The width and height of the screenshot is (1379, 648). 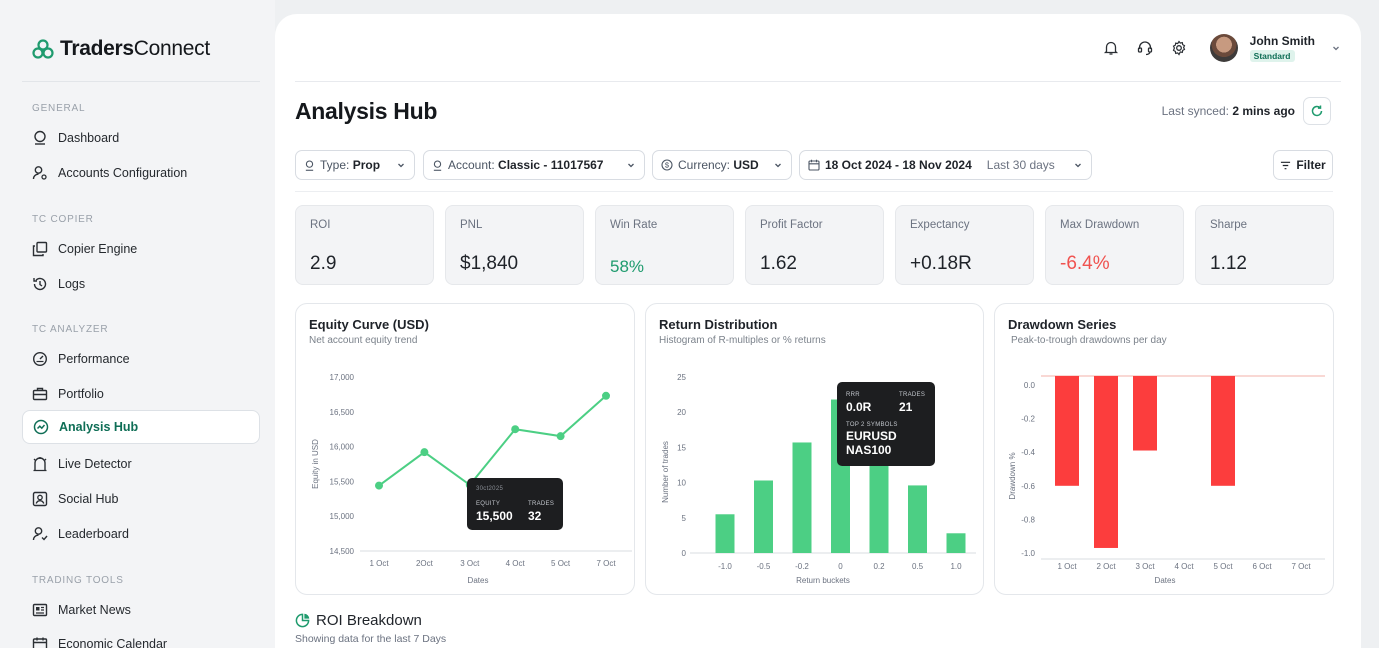 I want to click on brand-logo: TradersConnect, so click(x=121, y=49).